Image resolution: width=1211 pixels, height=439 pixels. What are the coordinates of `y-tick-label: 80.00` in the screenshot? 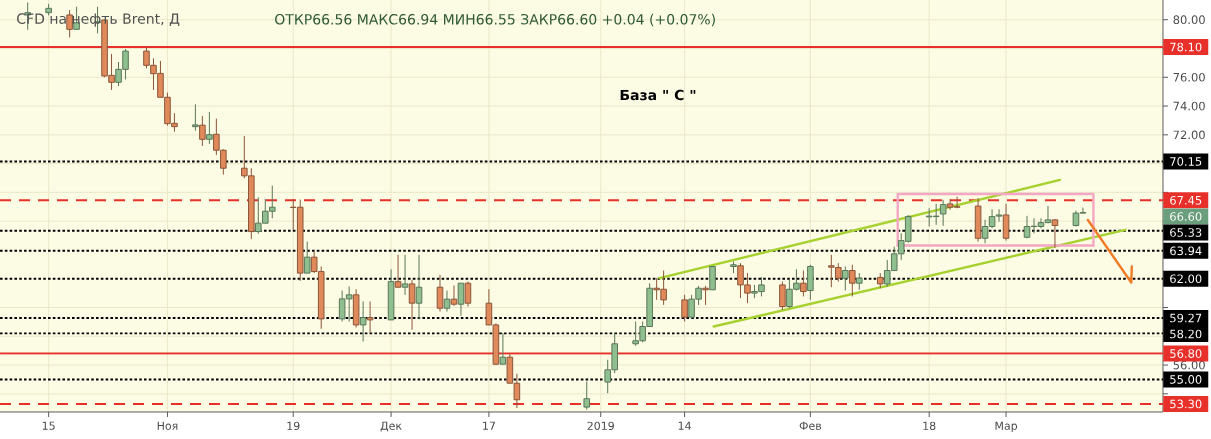 It's located at (1189, 20).